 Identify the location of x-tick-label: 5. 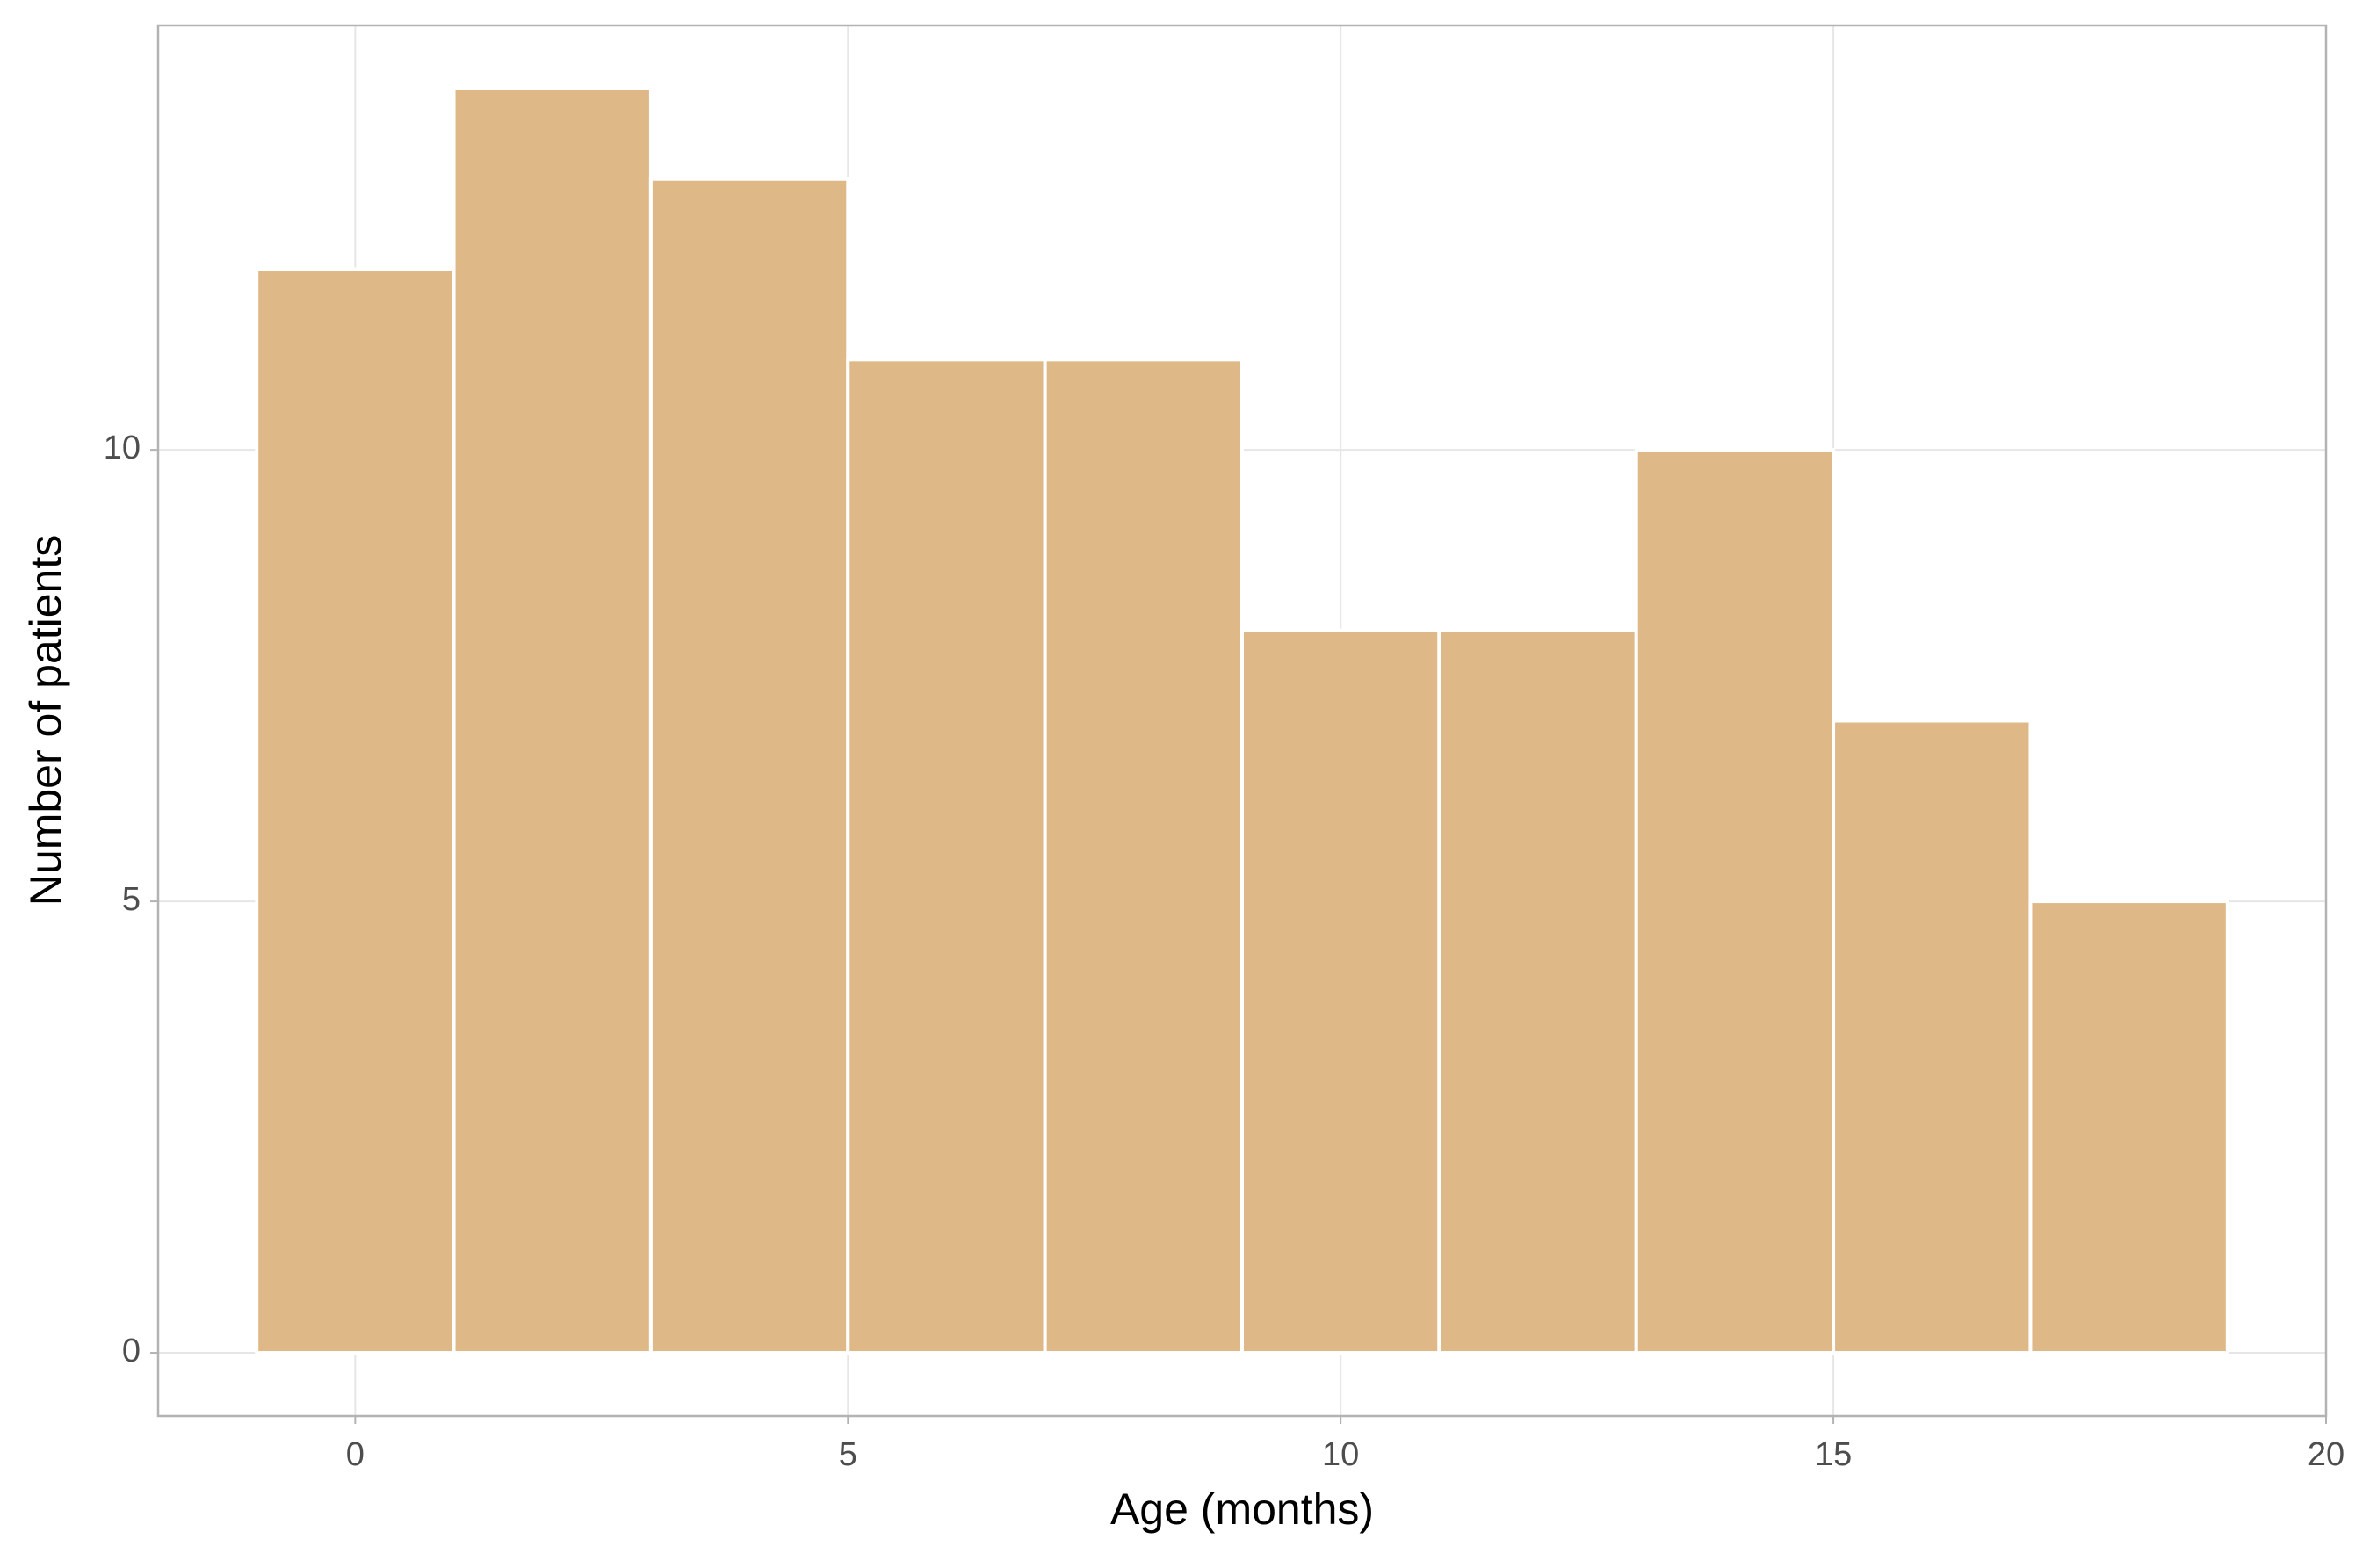
(848, 1454).